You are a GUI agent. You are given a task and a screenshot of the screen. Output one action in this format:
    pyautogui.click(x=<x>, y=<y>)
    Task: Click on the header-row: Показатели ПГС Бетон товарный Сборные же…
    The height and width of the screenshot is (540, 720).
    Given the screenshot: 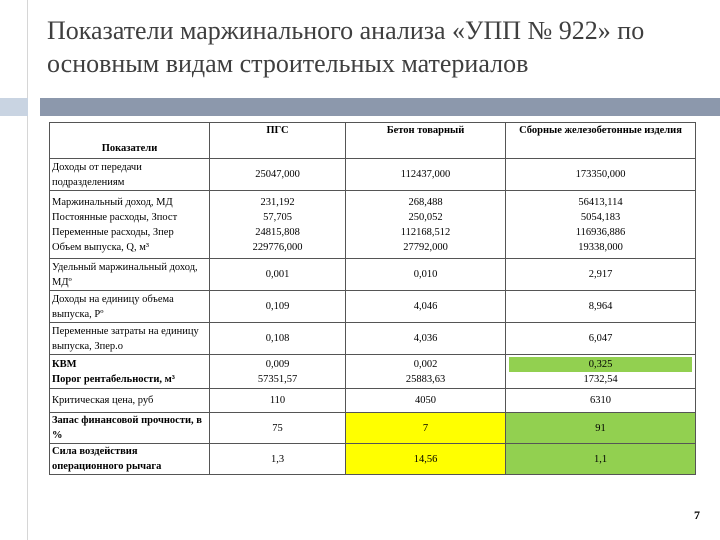 What is the action you would take?
    pyautogui.click(x=372, y=140)
    